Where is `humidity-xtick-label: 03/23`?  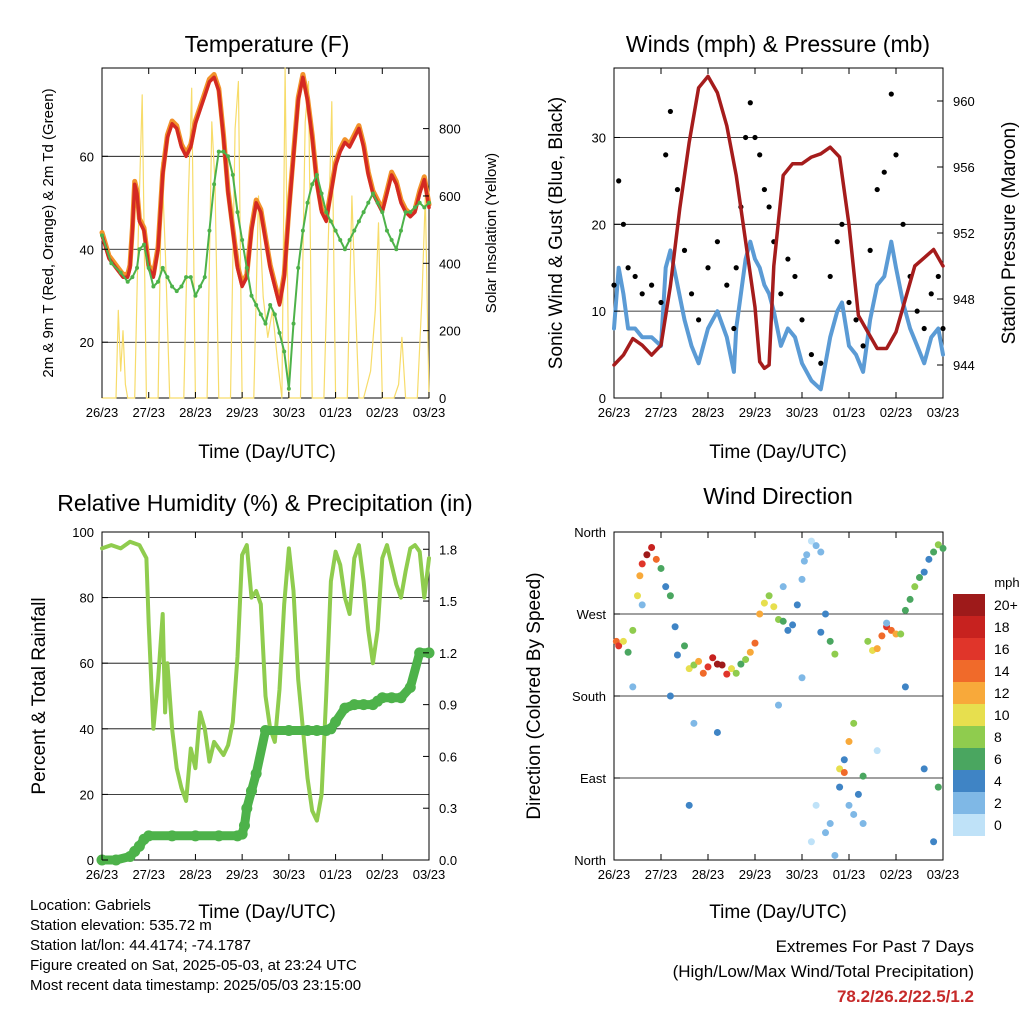 humidity-xtick-label: 03/23 is located at coordinates (429, 874).